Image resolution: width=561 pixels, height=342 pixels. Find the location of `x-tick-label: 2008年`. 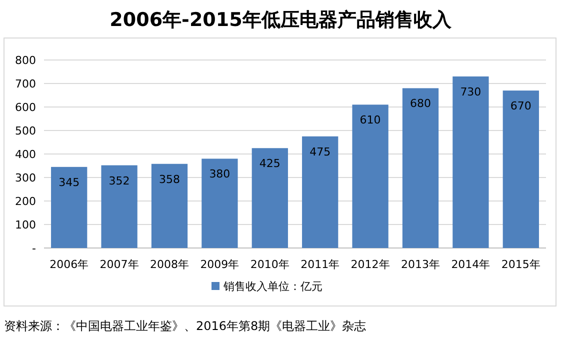

x-tick-label: 2008年 is located at coordinates (169, 264).